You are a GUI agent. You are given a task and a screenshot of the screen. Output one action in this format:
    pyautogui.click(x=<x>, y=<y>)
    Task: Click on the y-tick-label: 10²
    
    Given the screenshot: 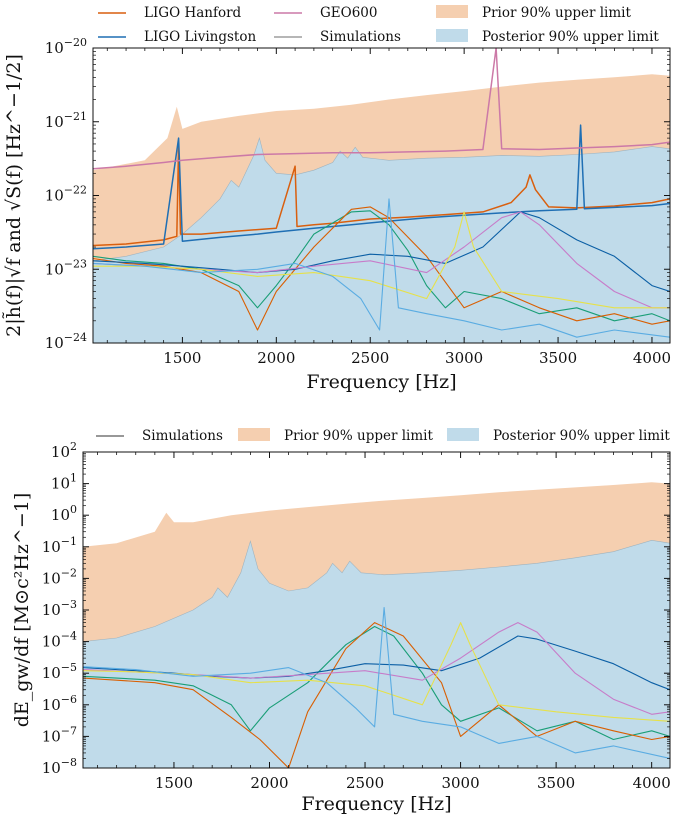 What is the action you would take?
    pyautogui.click(x=64, y=450)
    